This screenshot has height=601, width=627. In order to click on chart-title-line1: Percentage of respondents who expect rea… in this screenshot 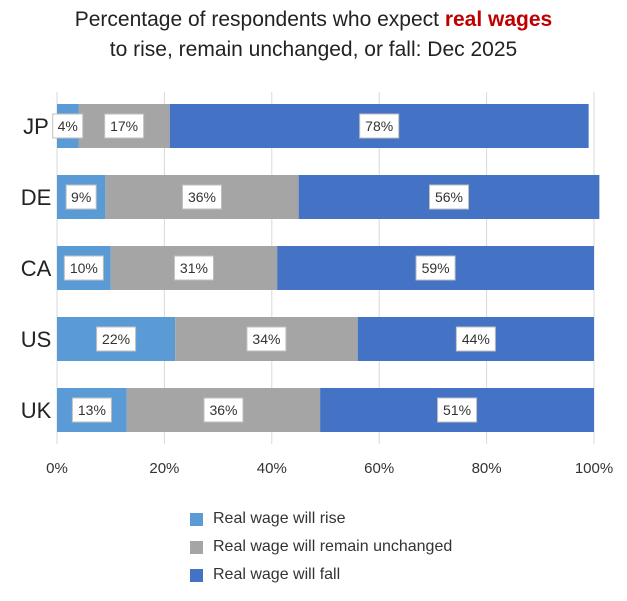, I will do `click(313, 20)`.